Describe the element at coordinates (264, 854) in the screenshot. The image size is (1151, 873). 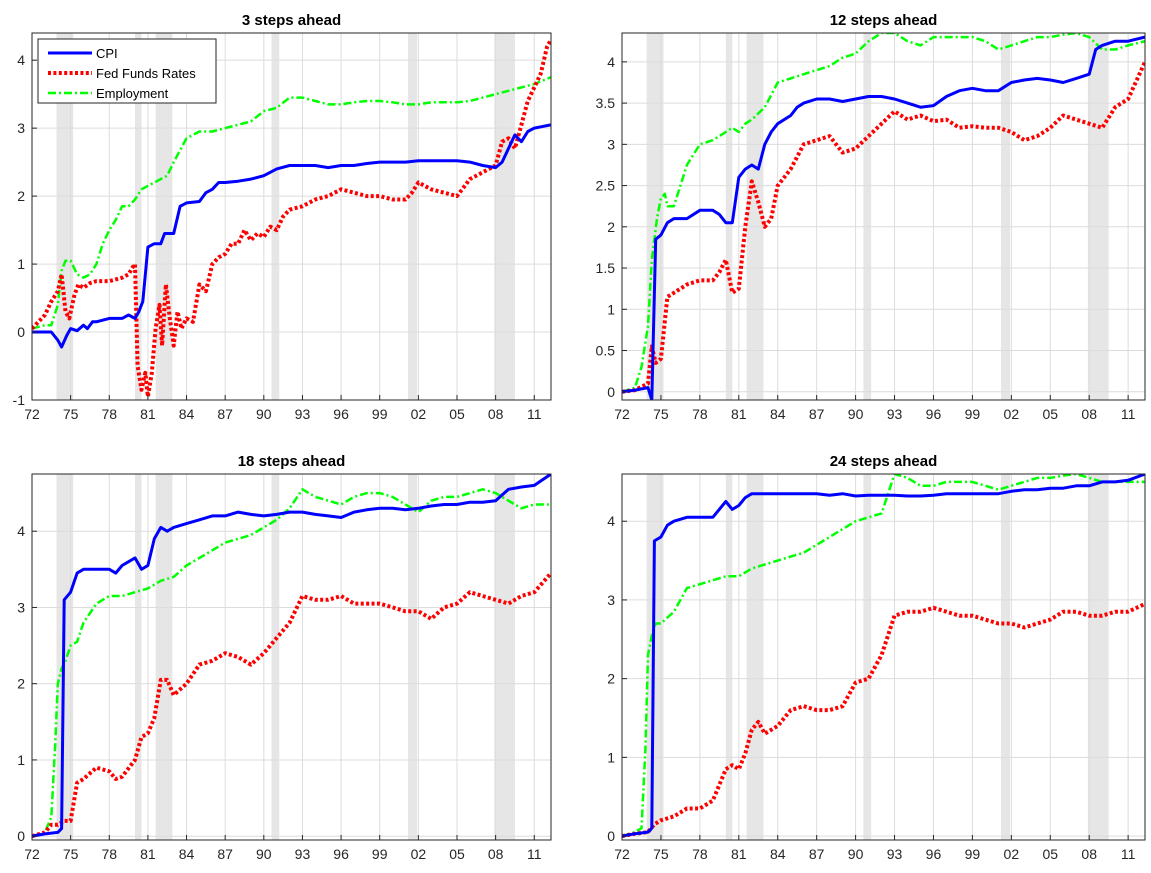
I see `x-tick-label: 90` at that location.